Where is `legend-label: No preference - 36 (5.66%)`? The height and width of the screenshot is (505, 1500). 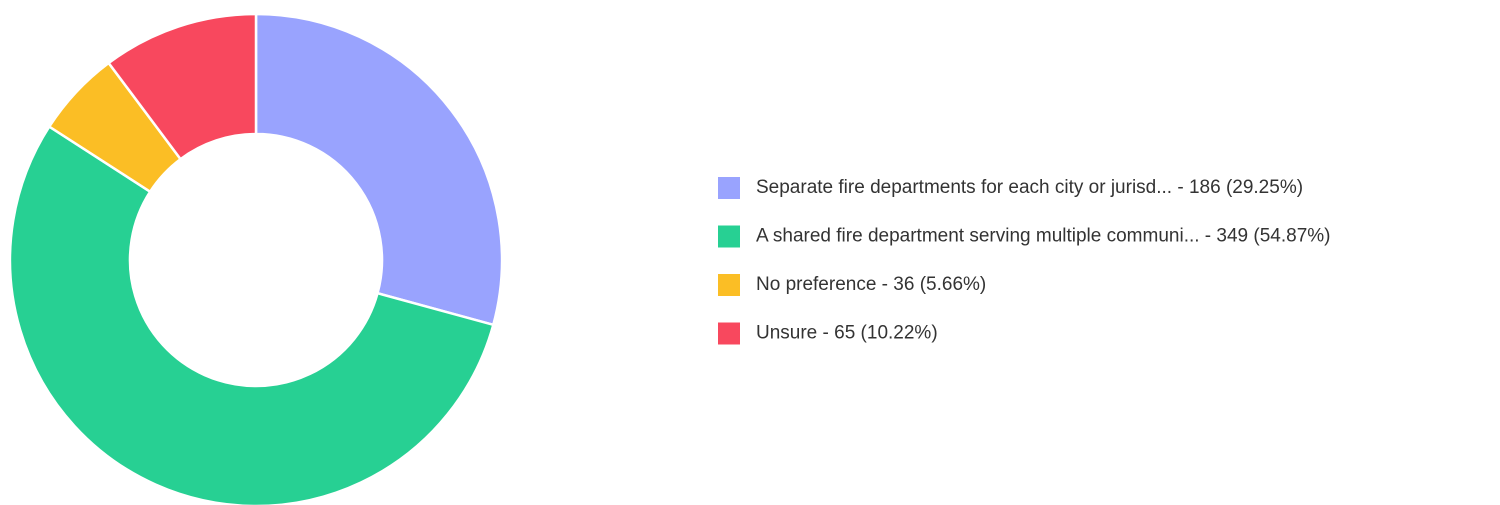
legend-label: No preference - 36 (5.66%) is located at coordinates (871, 284).